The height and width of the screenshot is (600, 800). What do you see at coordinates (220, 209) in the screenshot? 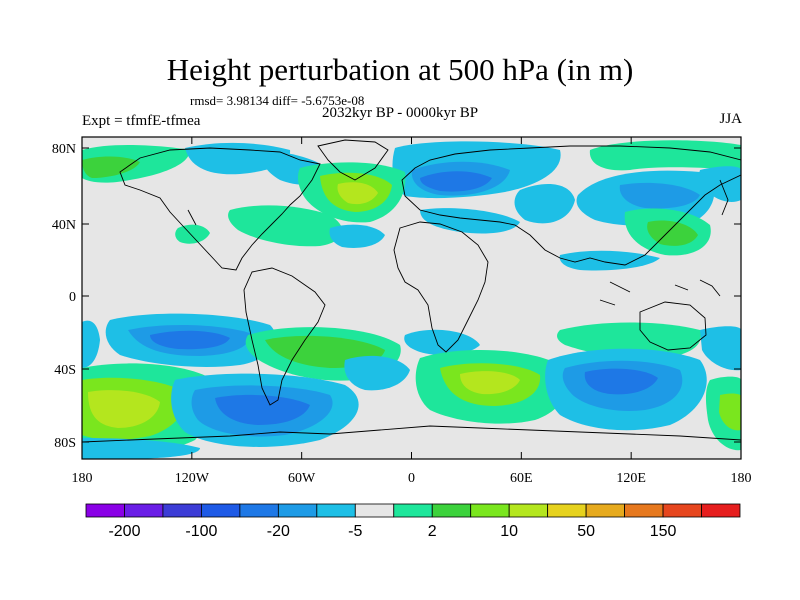
I see `coastline-north-america` at bounding box center [220, 209].